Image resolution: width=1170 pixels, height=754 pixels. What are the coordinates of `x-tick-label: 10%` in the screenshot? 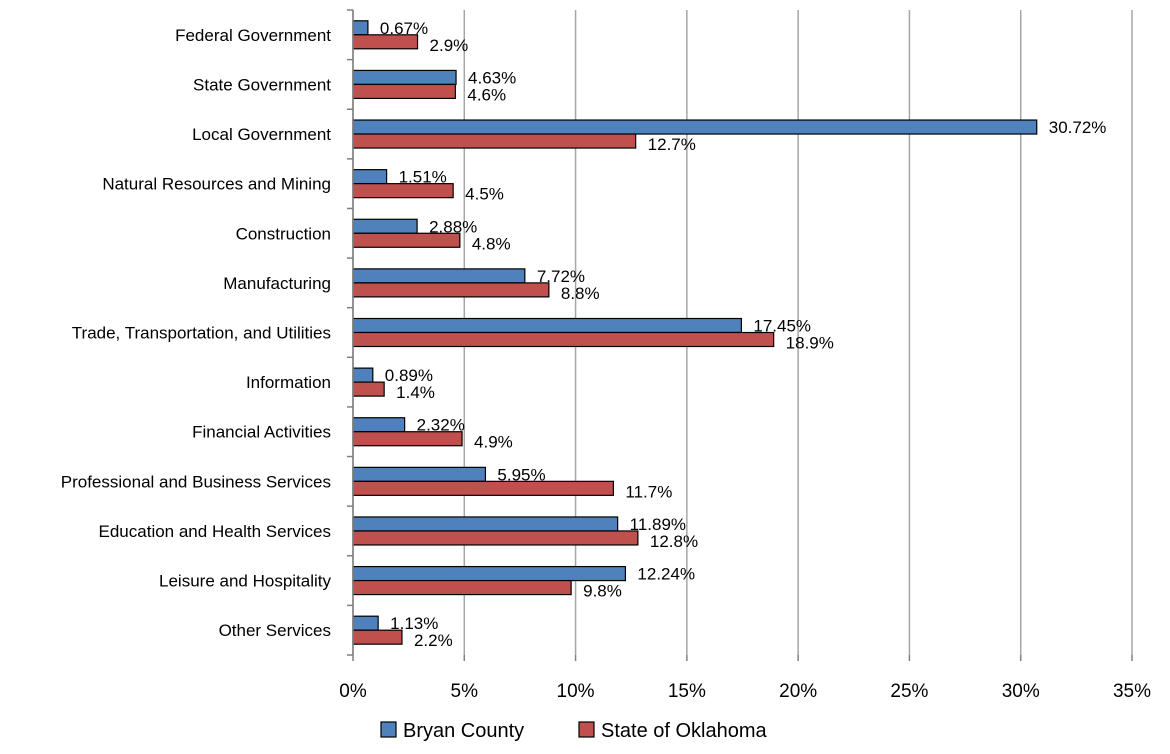 It's located at (576, 691).